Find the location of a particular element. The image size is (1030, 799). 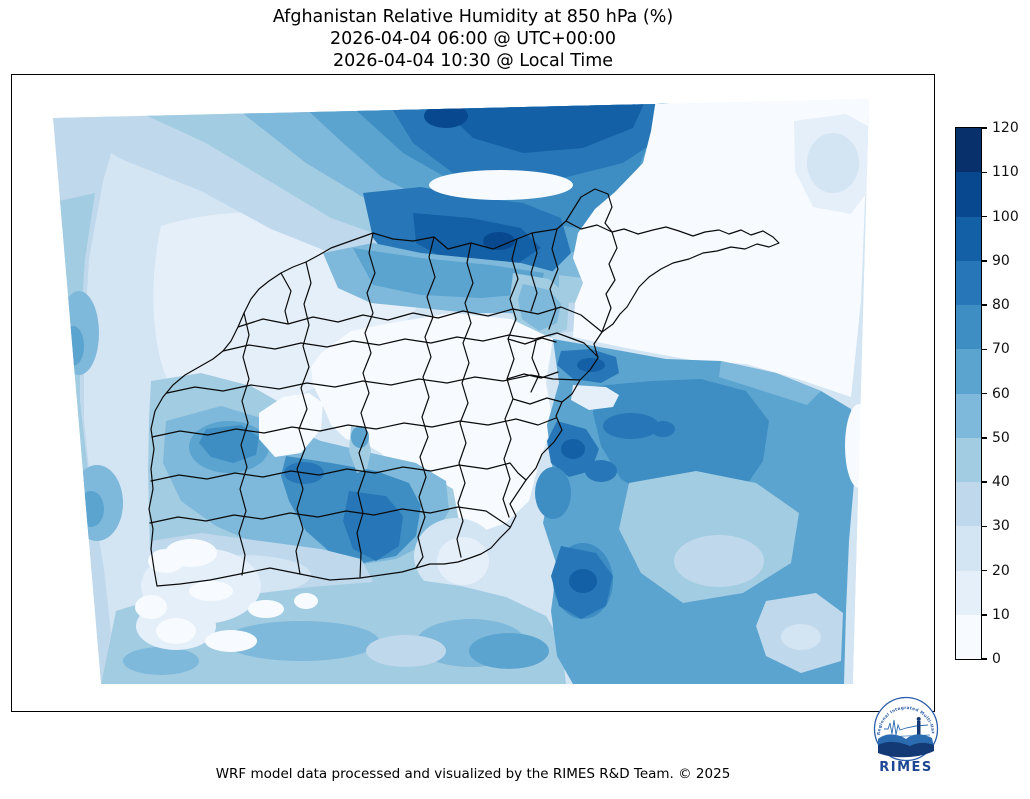

colorbar-tick-label: 10 is located at coordinates (1001, 614).